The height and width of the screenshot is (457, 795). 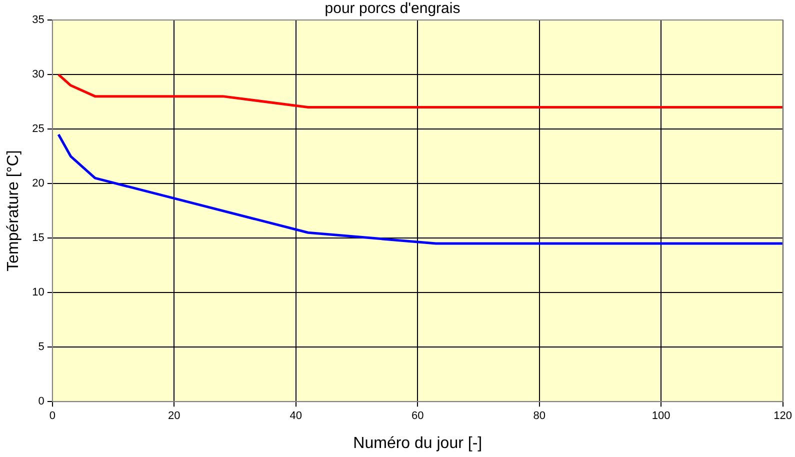 I want to click on x-tick-label: 60, so click(x=418, y=416).